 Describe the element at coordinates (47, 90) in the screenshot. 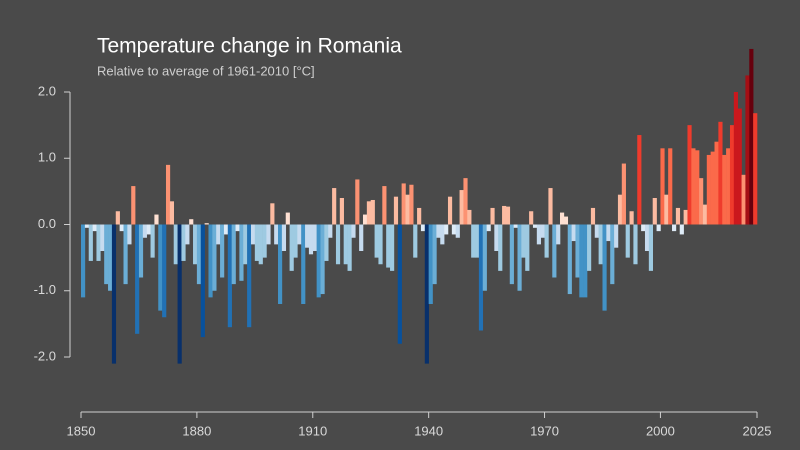

I see `y-tick-label: 2.0` at that location.